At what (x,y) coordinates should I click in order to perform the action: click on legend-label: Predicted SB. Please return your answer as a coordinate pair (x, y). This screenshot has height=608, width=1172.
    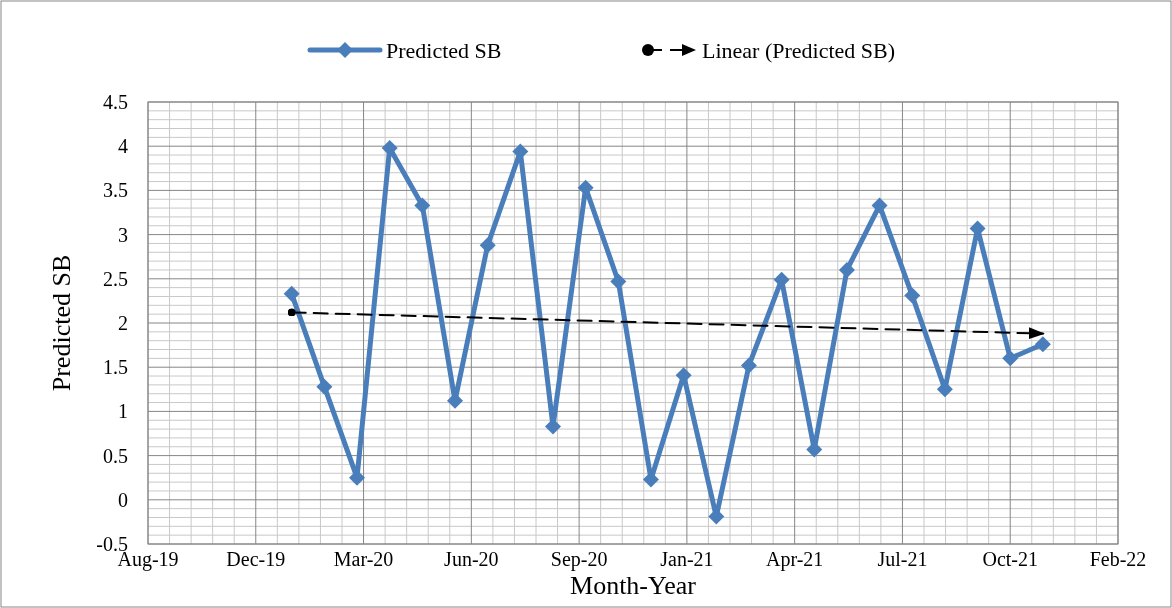
    Looking at the image, I should click on (444, 50).